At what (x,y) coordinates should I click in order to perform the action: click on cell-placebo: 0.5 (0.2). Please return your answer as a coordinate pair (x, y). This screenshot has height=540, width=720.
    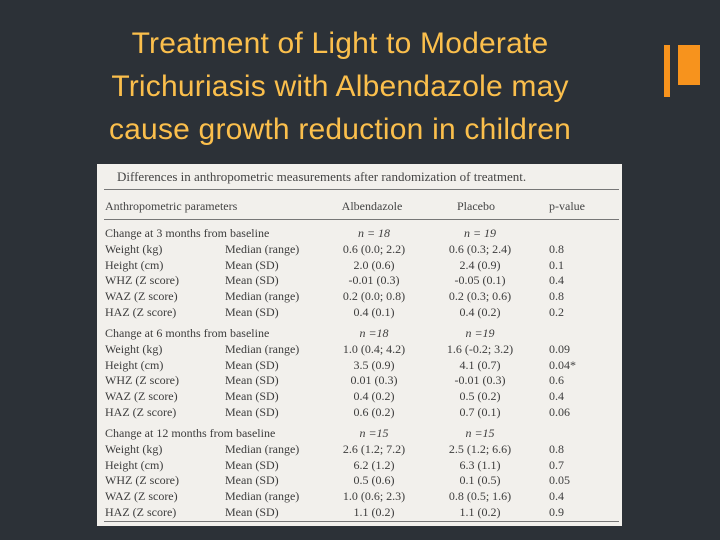
    Looking at the image, I should click on (480, 396).